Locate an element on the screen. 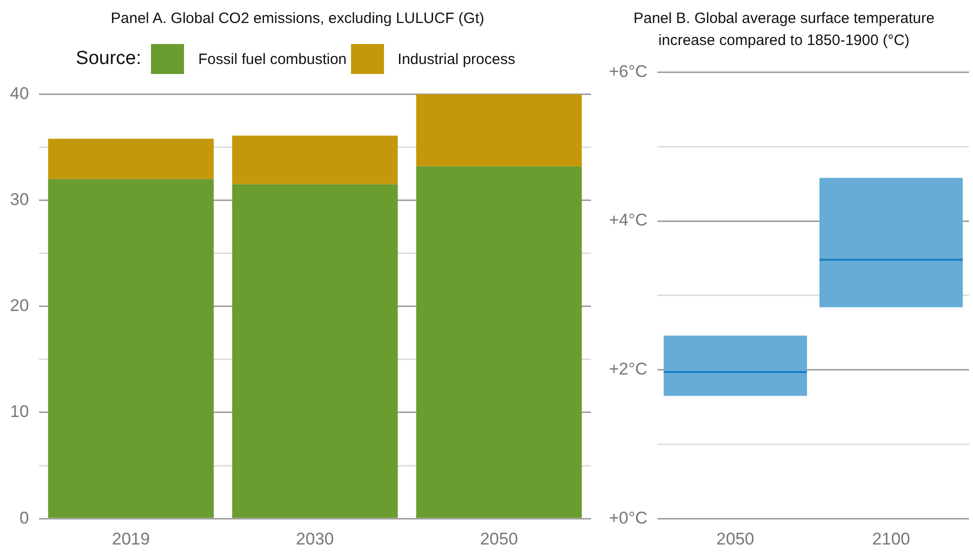 Image resolution: width=973 pixels, height=555 pixels. y-tick-label: +6°C is located at coordinates (628, 71).